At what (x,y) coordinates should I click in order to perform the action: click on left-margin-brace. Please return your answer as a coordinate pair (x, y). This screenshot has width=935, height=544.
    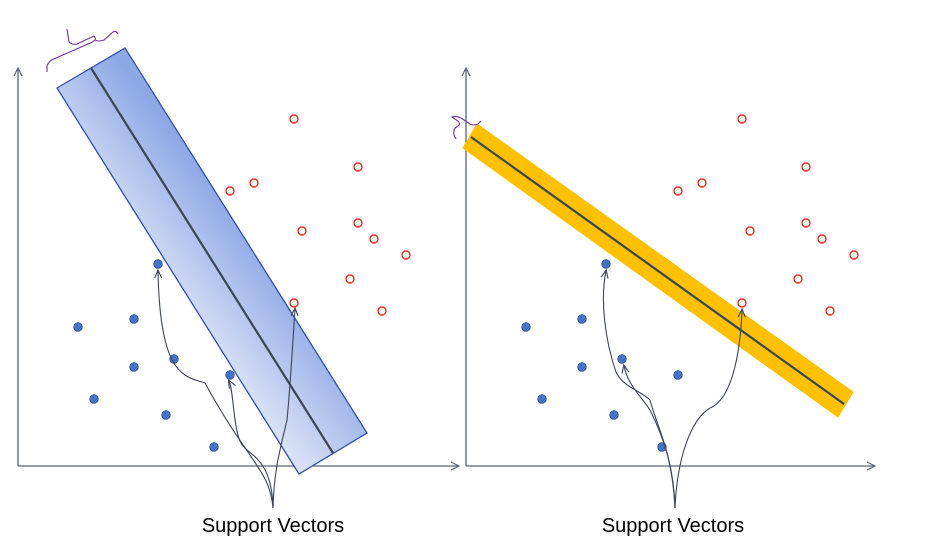
    Looking at the image, I should click on (82, 50).